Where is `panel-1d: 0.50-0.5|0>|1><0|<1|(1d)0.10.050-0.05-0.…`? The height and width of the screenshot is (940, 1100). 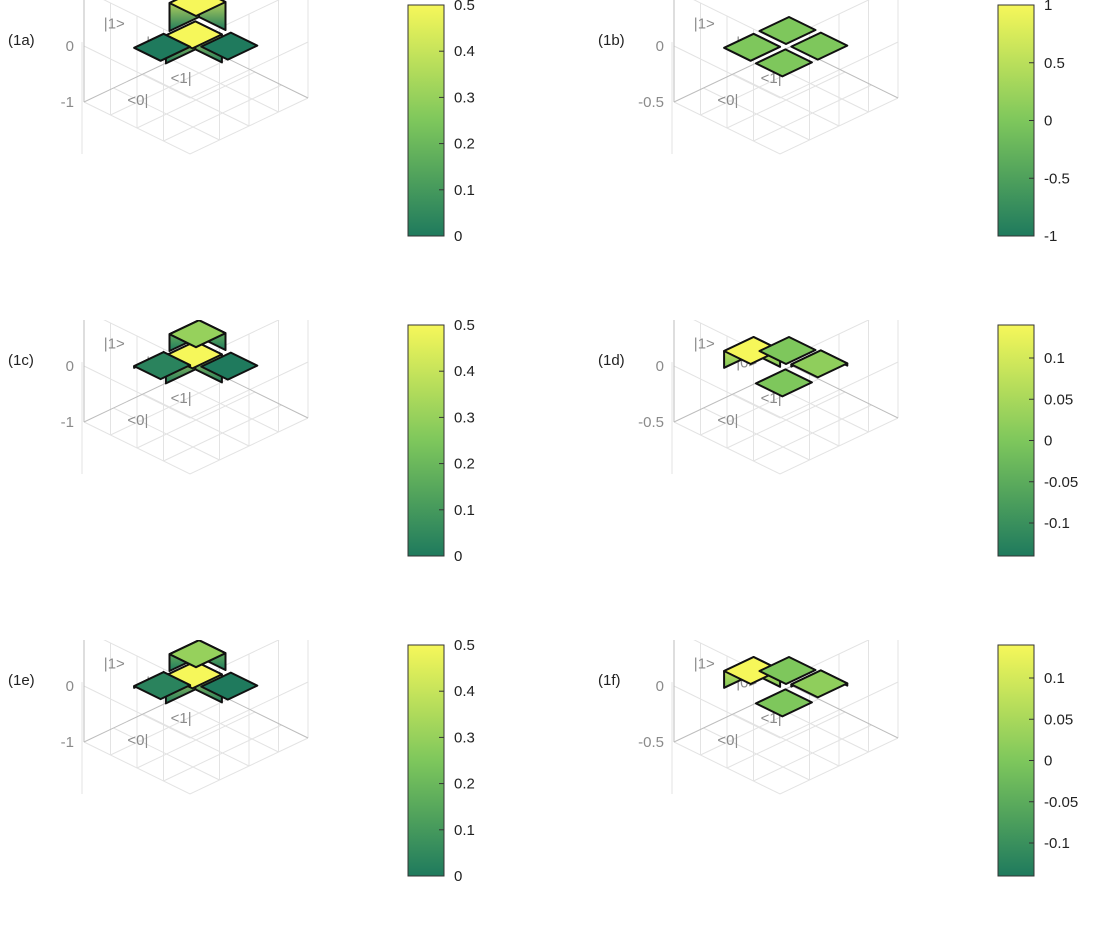
panel-1d: 0.50-0.5|0>|1><0|<1|(1d)0.10.050-0.05-0.… is located at coordinates (845, 470).